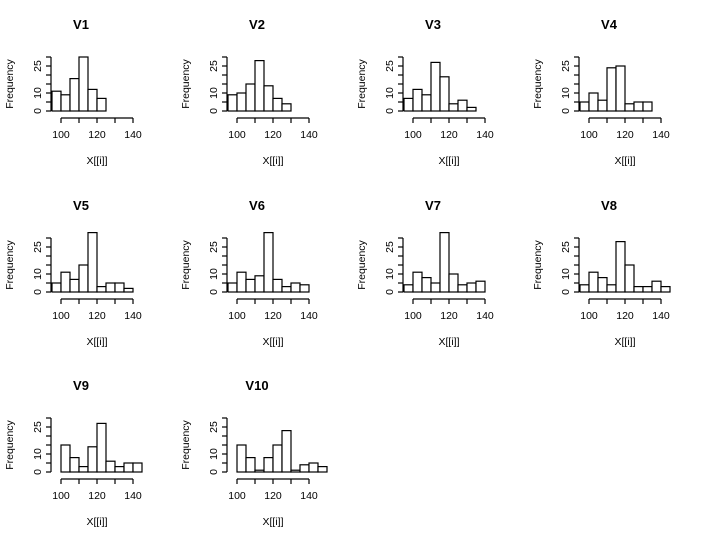 The width and height of the screenshot is (701, 540). I want to click on panel-title: V8, so click(609, 205).